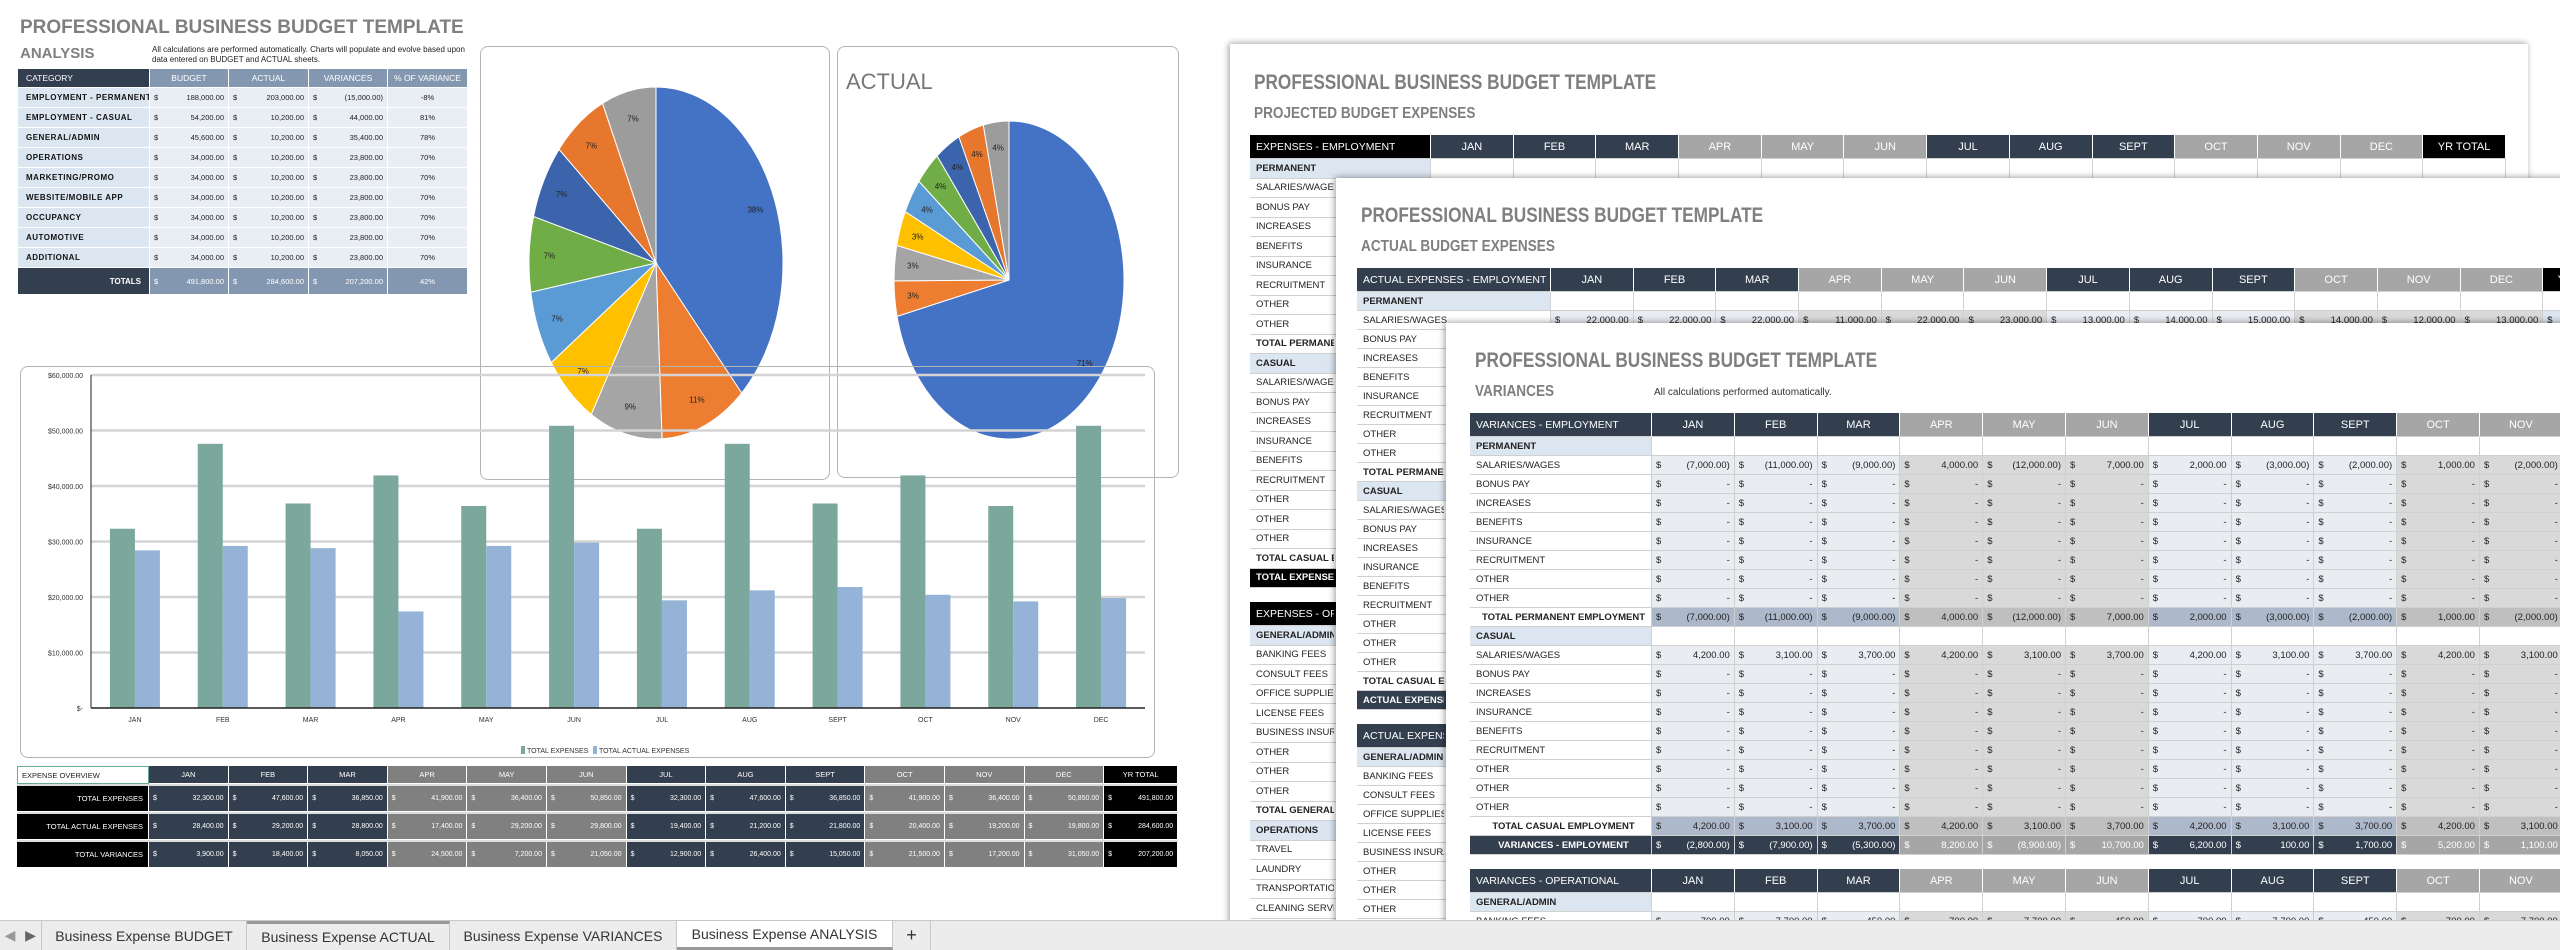 The height and width of the screenshot is (950, 2560). I want to click on value: 28,800.00, so click(367, 826).